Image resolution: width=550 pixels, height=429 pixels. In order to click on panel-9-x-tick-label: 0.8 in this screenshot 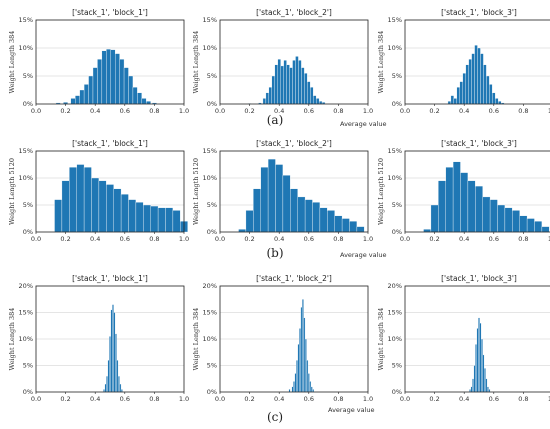, I will do `click(523, 399)`.